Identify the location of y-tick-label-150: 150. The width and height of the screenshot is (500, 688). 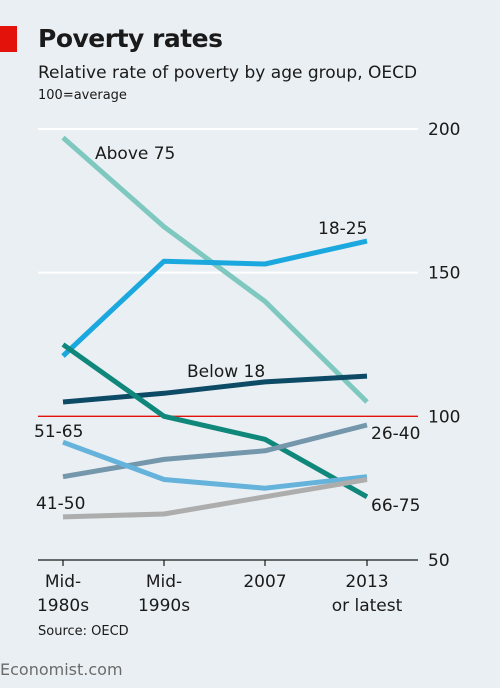
(444, 274).